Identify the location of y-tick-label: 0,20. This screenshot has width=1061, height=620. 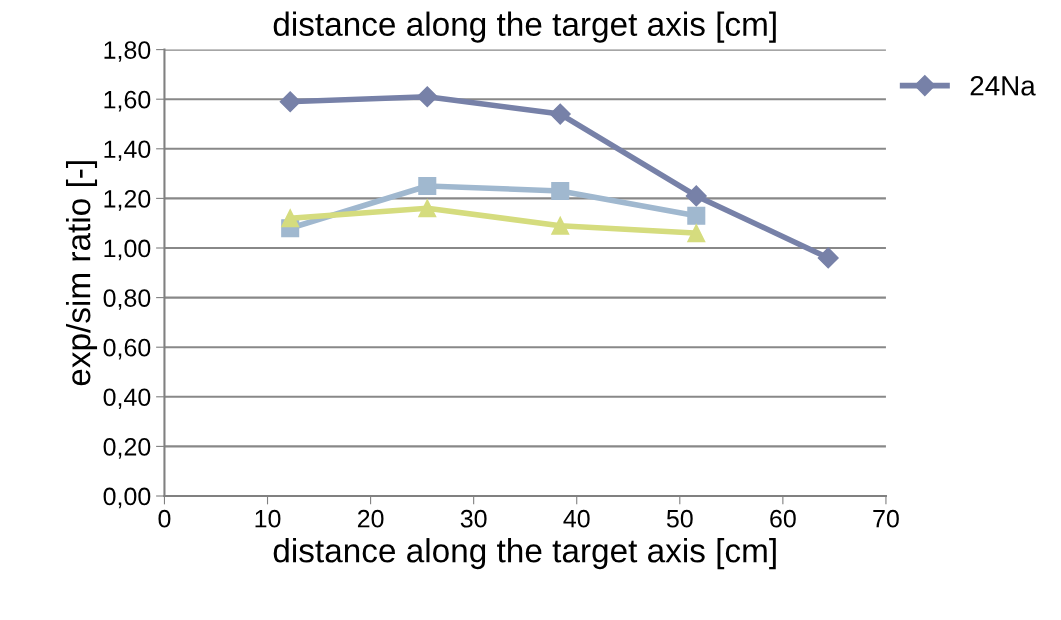
(127, 448).